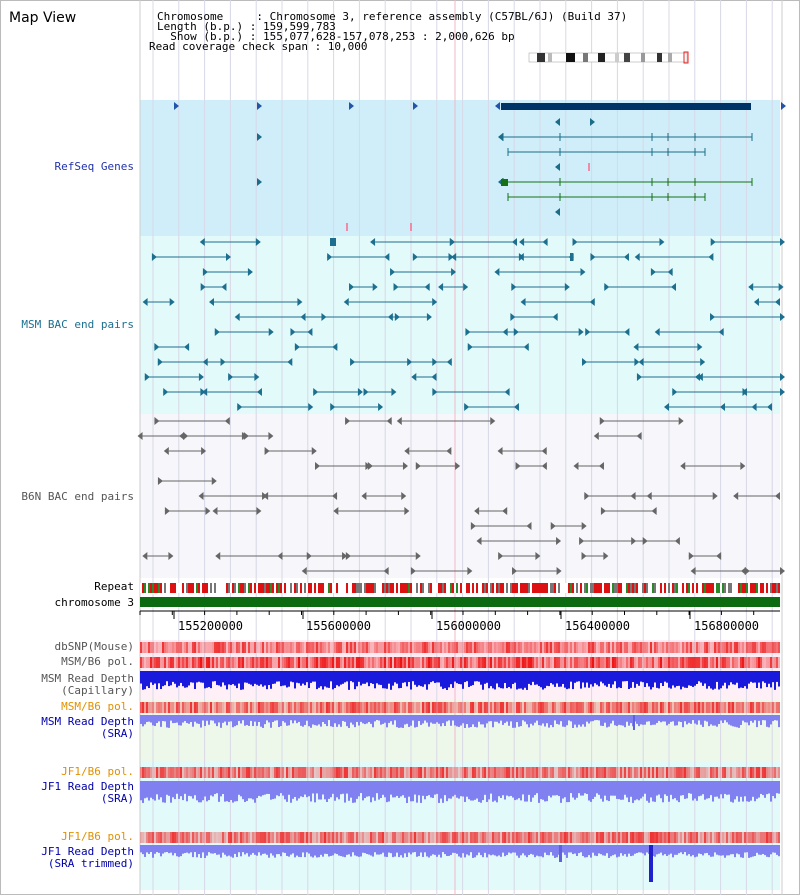 Image resolution: width=800 pixels, height=895 pixels. Describe the element at coordinates (77, 324) in the screenshot. I see `track-label-msm-bac: MSM BAC end pairs` at that location.